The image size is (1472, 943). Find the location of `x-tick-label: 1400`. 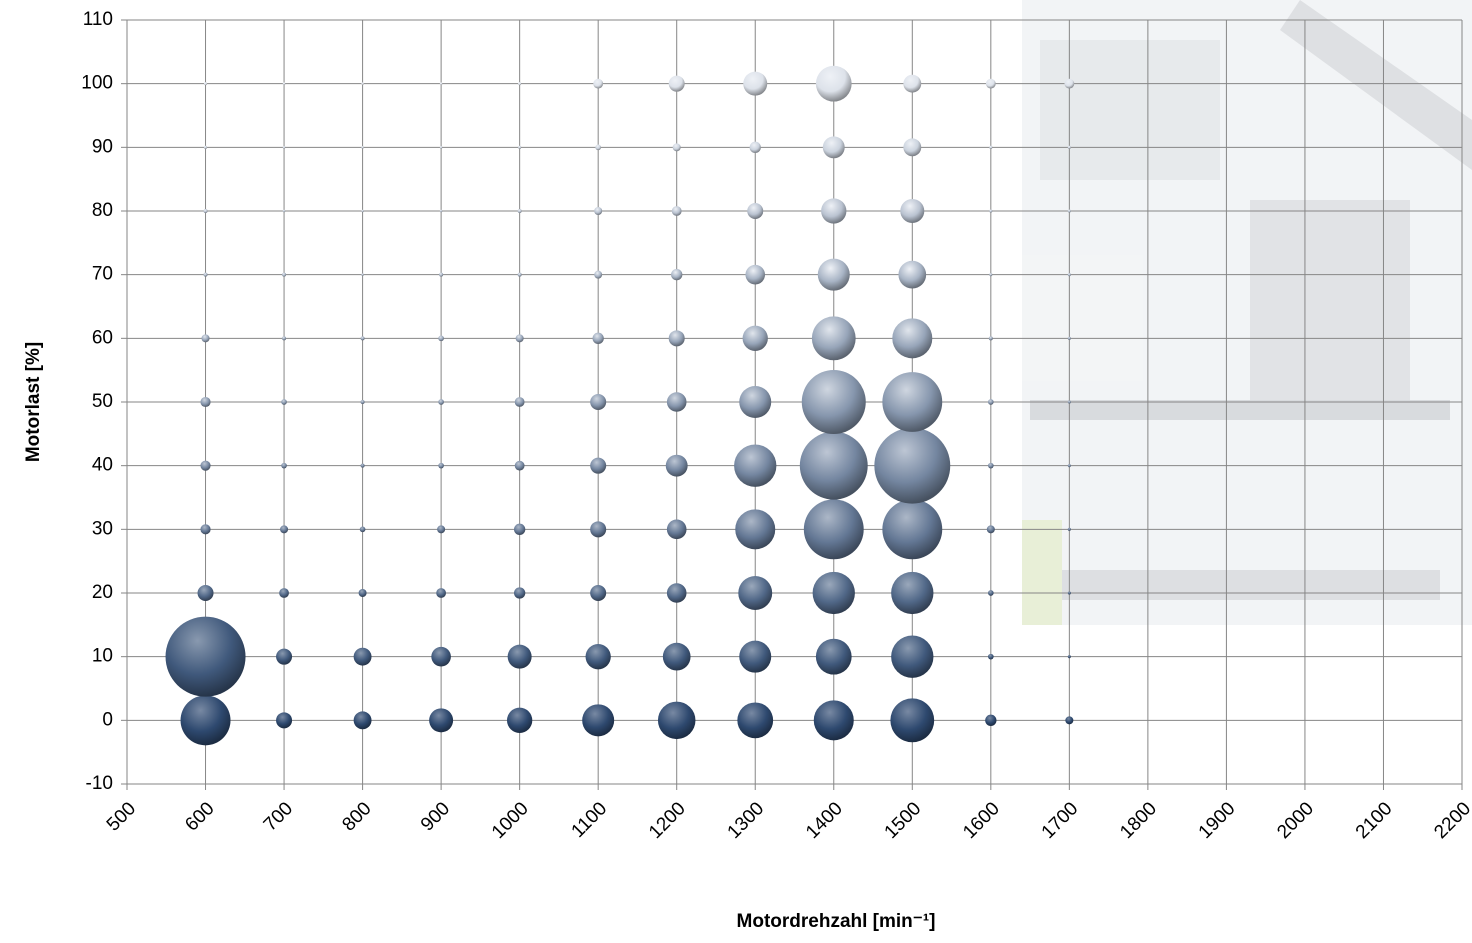

x-tick-label: 1400 is located at coordinates (824, 820).